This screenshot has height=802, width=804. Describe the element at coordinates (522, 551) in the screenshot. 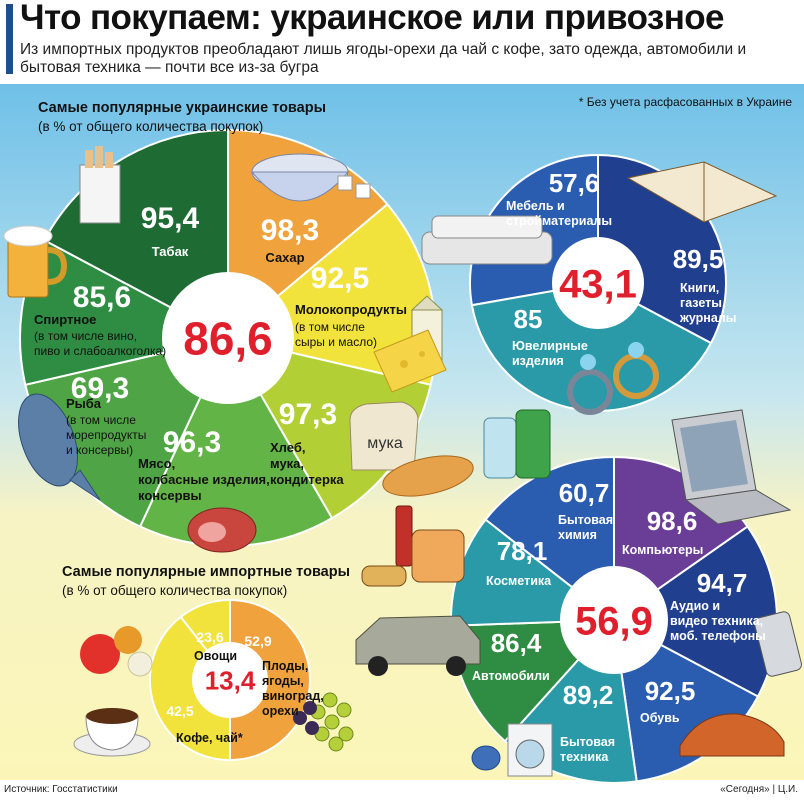

I see `pie4-value-cosmetics: 78,1` at that location.